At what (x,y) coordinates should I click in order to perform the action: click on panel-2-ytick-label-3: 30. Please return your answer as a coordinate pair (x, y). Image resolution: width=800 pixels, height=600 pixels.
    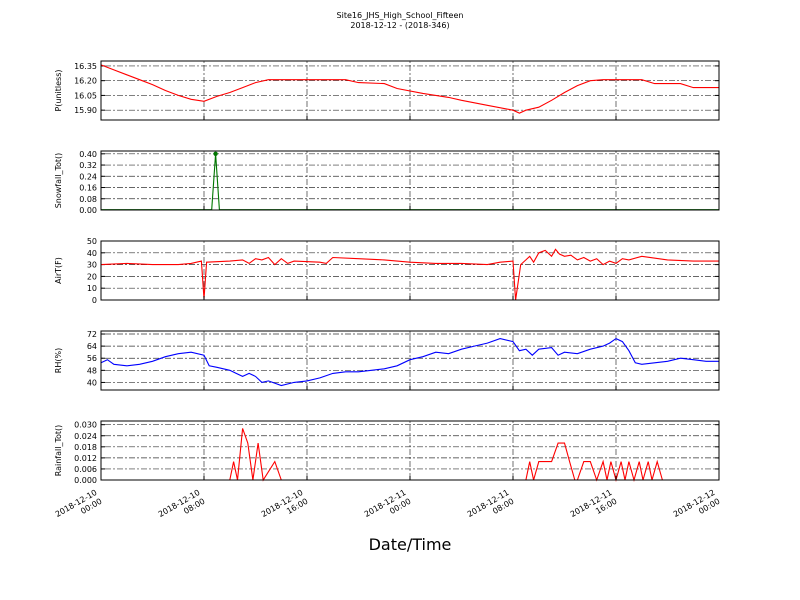
    Looking at the image, I should click on (92, 265).